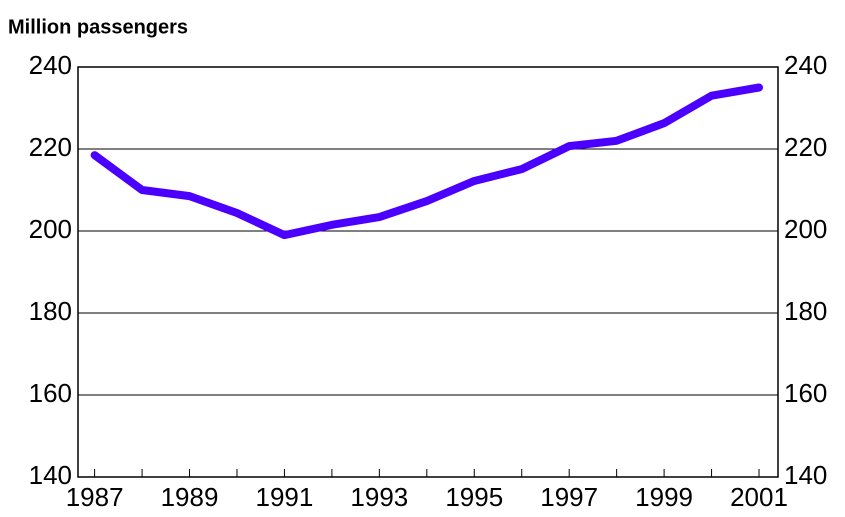 Image resolution: width=845 pixels, height=517 pixels. Describe the element at coordinates (805, 65) in the screenshot. I see `y2-tick-label: 240` at that location.